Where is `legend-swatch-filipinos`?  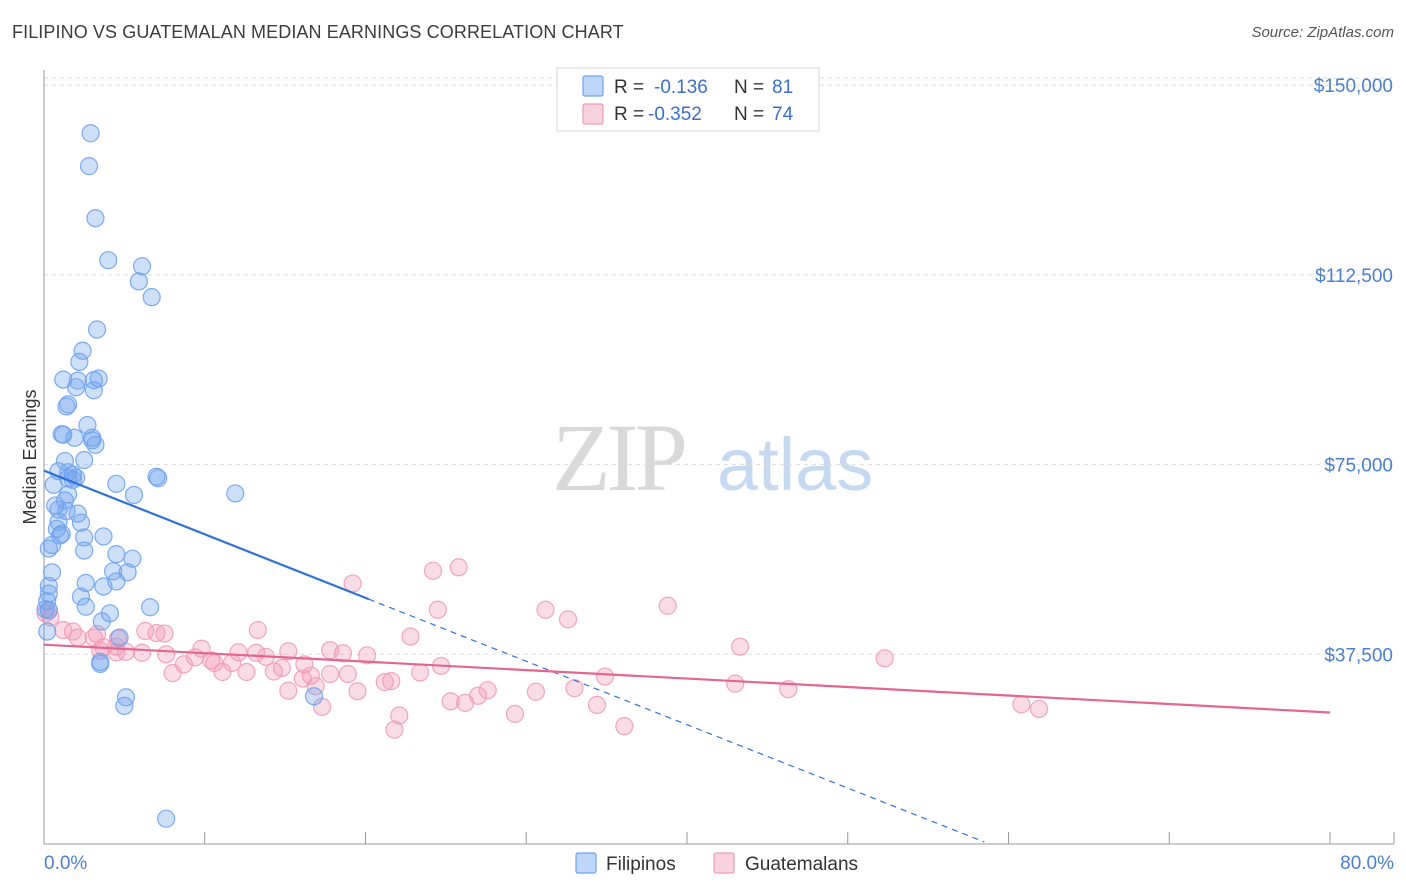 legend-swatch-filipinos is located at coordinates (593, 86).